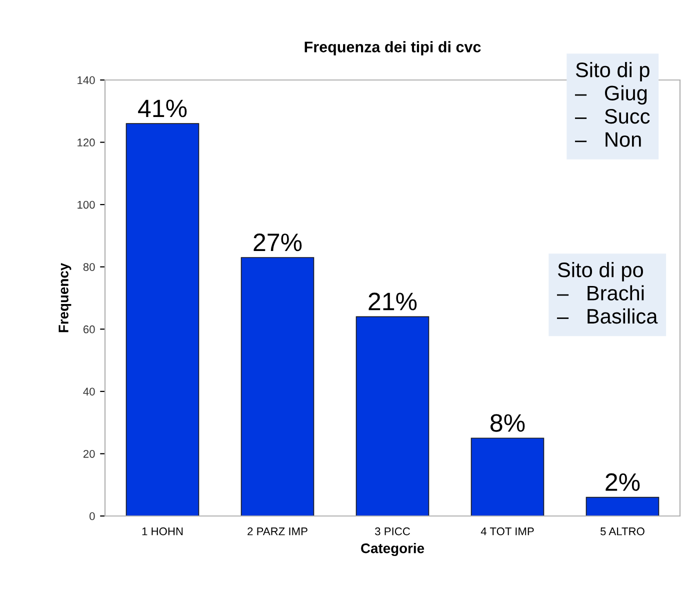 The width and height of the screenshot is (694, 600). I want to click on y-tick-label: 0, so click(92, 516).